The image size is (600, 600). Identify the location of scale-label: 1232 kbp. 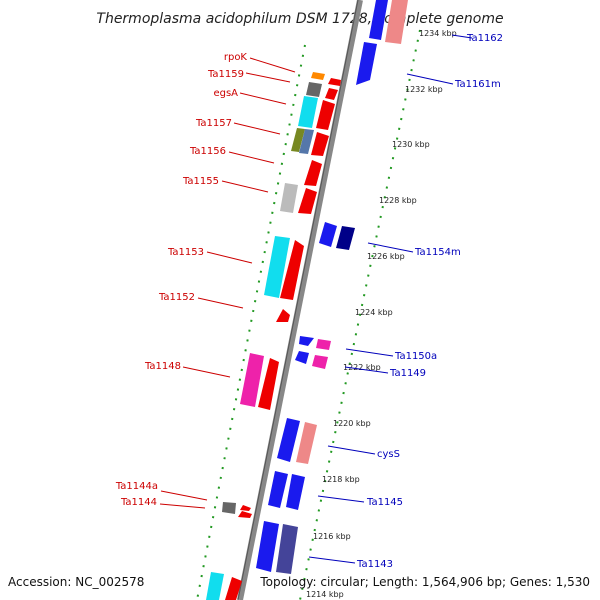
(424, 89).